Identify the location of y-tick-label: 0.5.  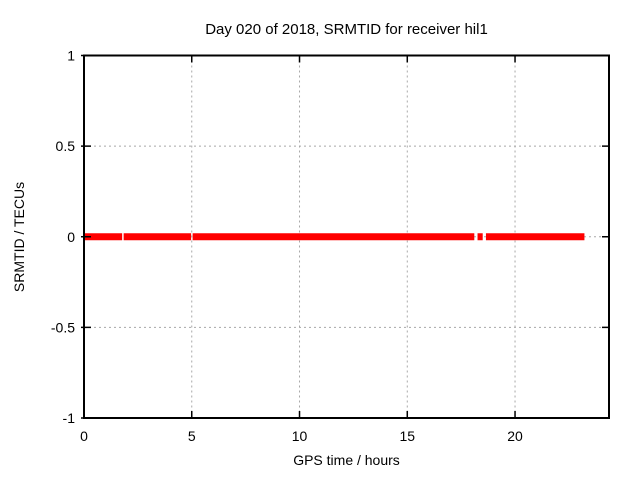
(66, 146).